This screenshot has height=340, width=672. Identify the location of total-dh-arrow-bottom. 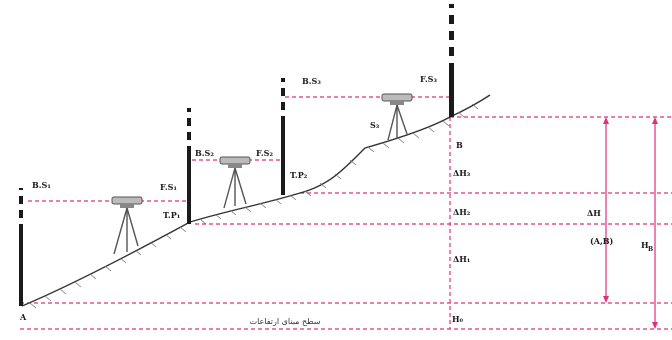
(606, 299).